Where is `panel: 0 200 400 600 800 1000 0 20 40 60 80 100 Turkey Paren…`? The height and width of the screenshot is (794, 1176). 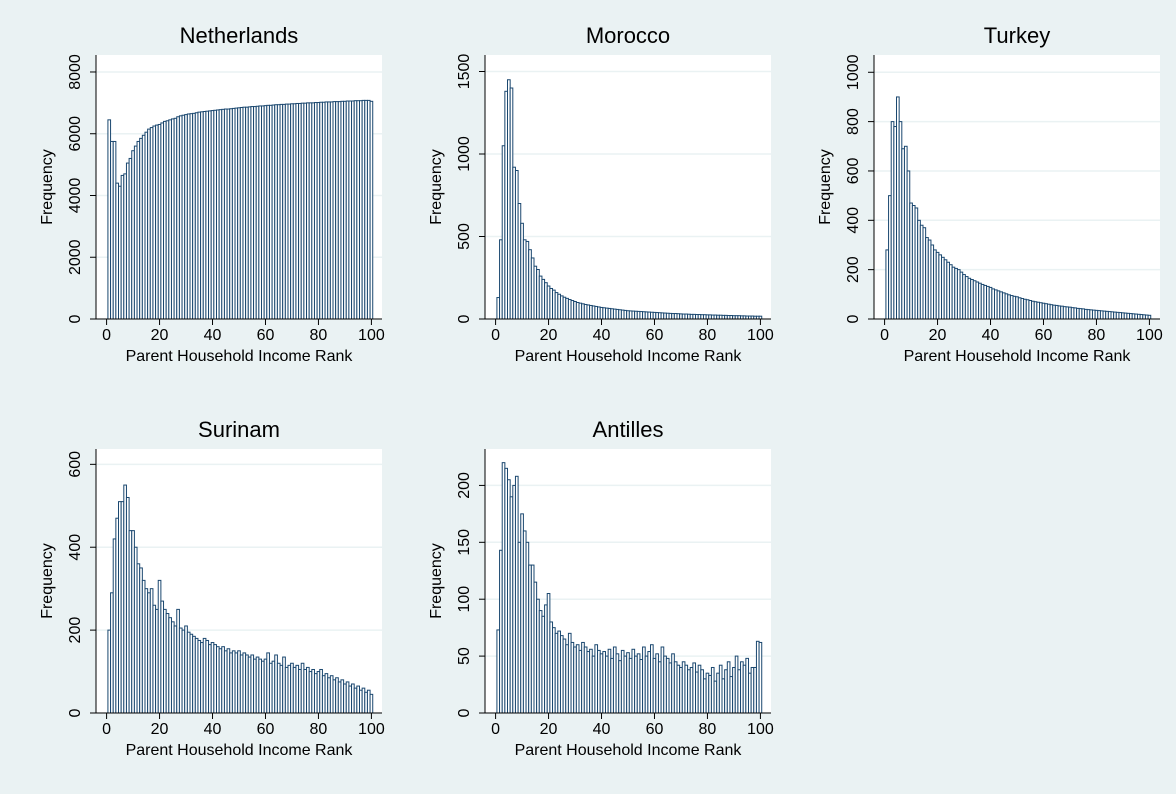 panel: 0 200 400 600 800 1000 0 20 40 60 80 100 Turkey Paren… is located at coordinates (990, 194).